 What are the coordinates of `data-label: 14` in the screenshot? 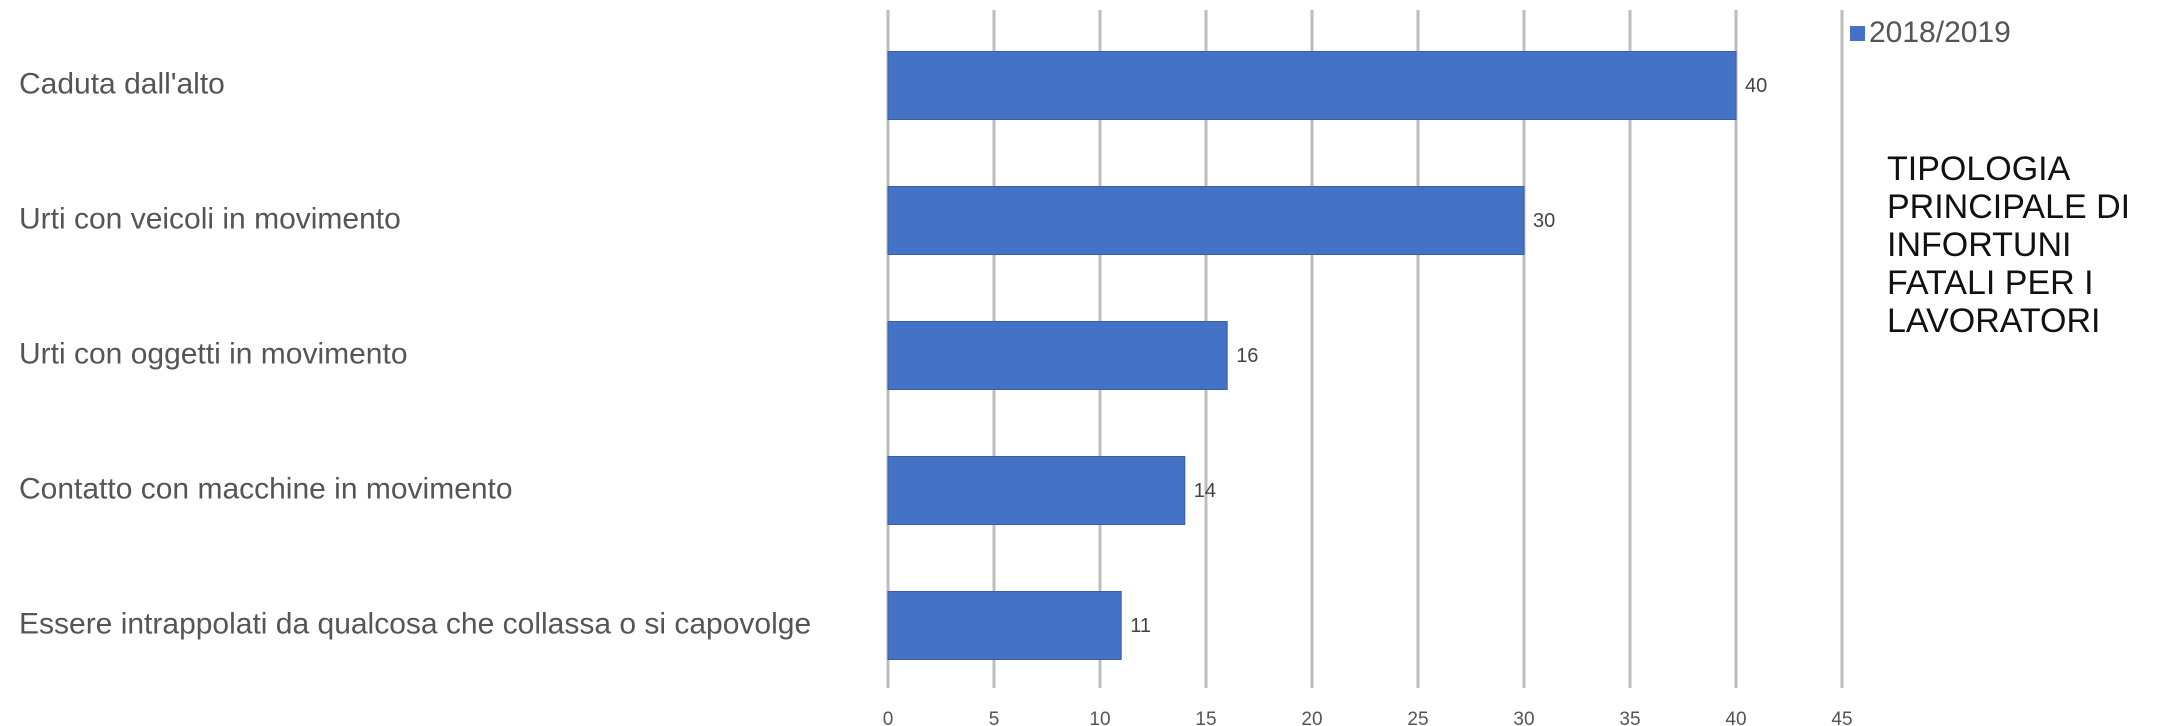 It's located at (1205, 491).